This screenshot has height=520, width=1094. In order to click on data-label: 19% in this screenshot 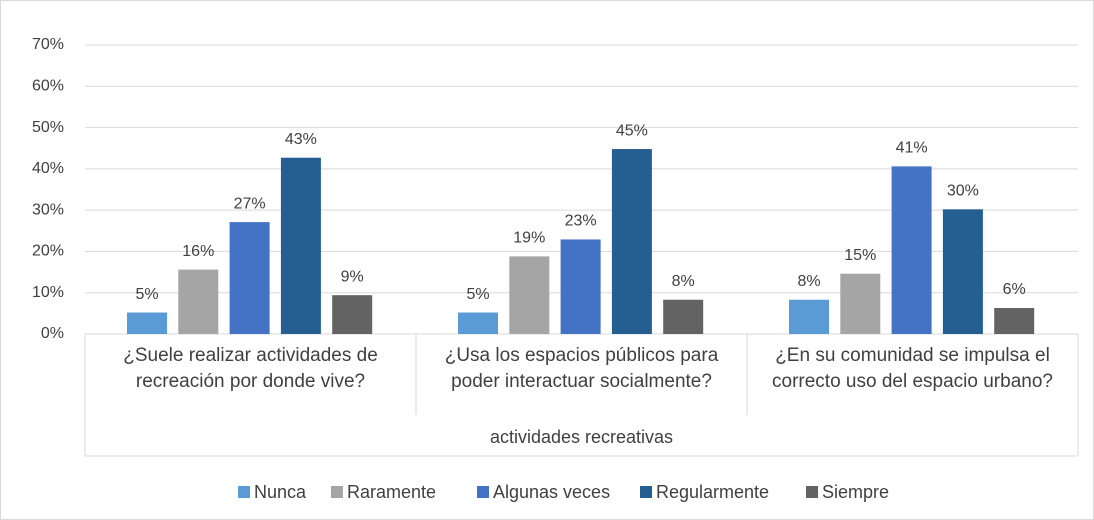, I will do `click(529, 238)`.